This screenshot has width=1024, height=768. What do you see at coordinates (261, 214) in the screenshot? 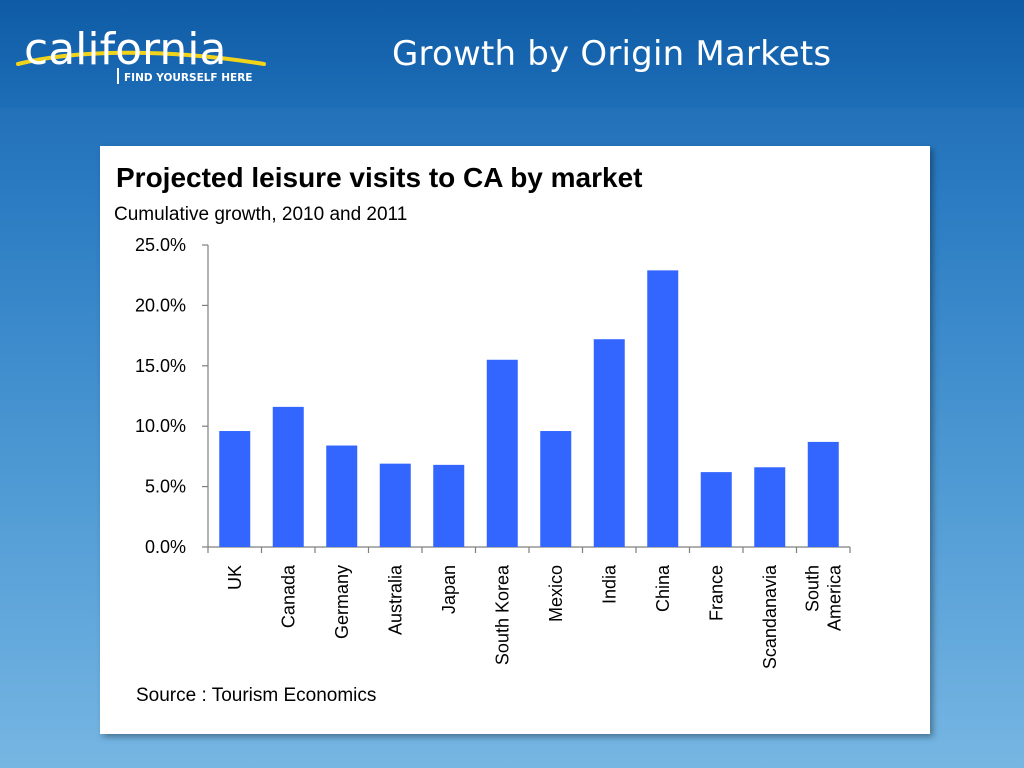
I see `chart-subtitle: Cumulative growth, 2010 and 2011` at bounding box center [261, 214].